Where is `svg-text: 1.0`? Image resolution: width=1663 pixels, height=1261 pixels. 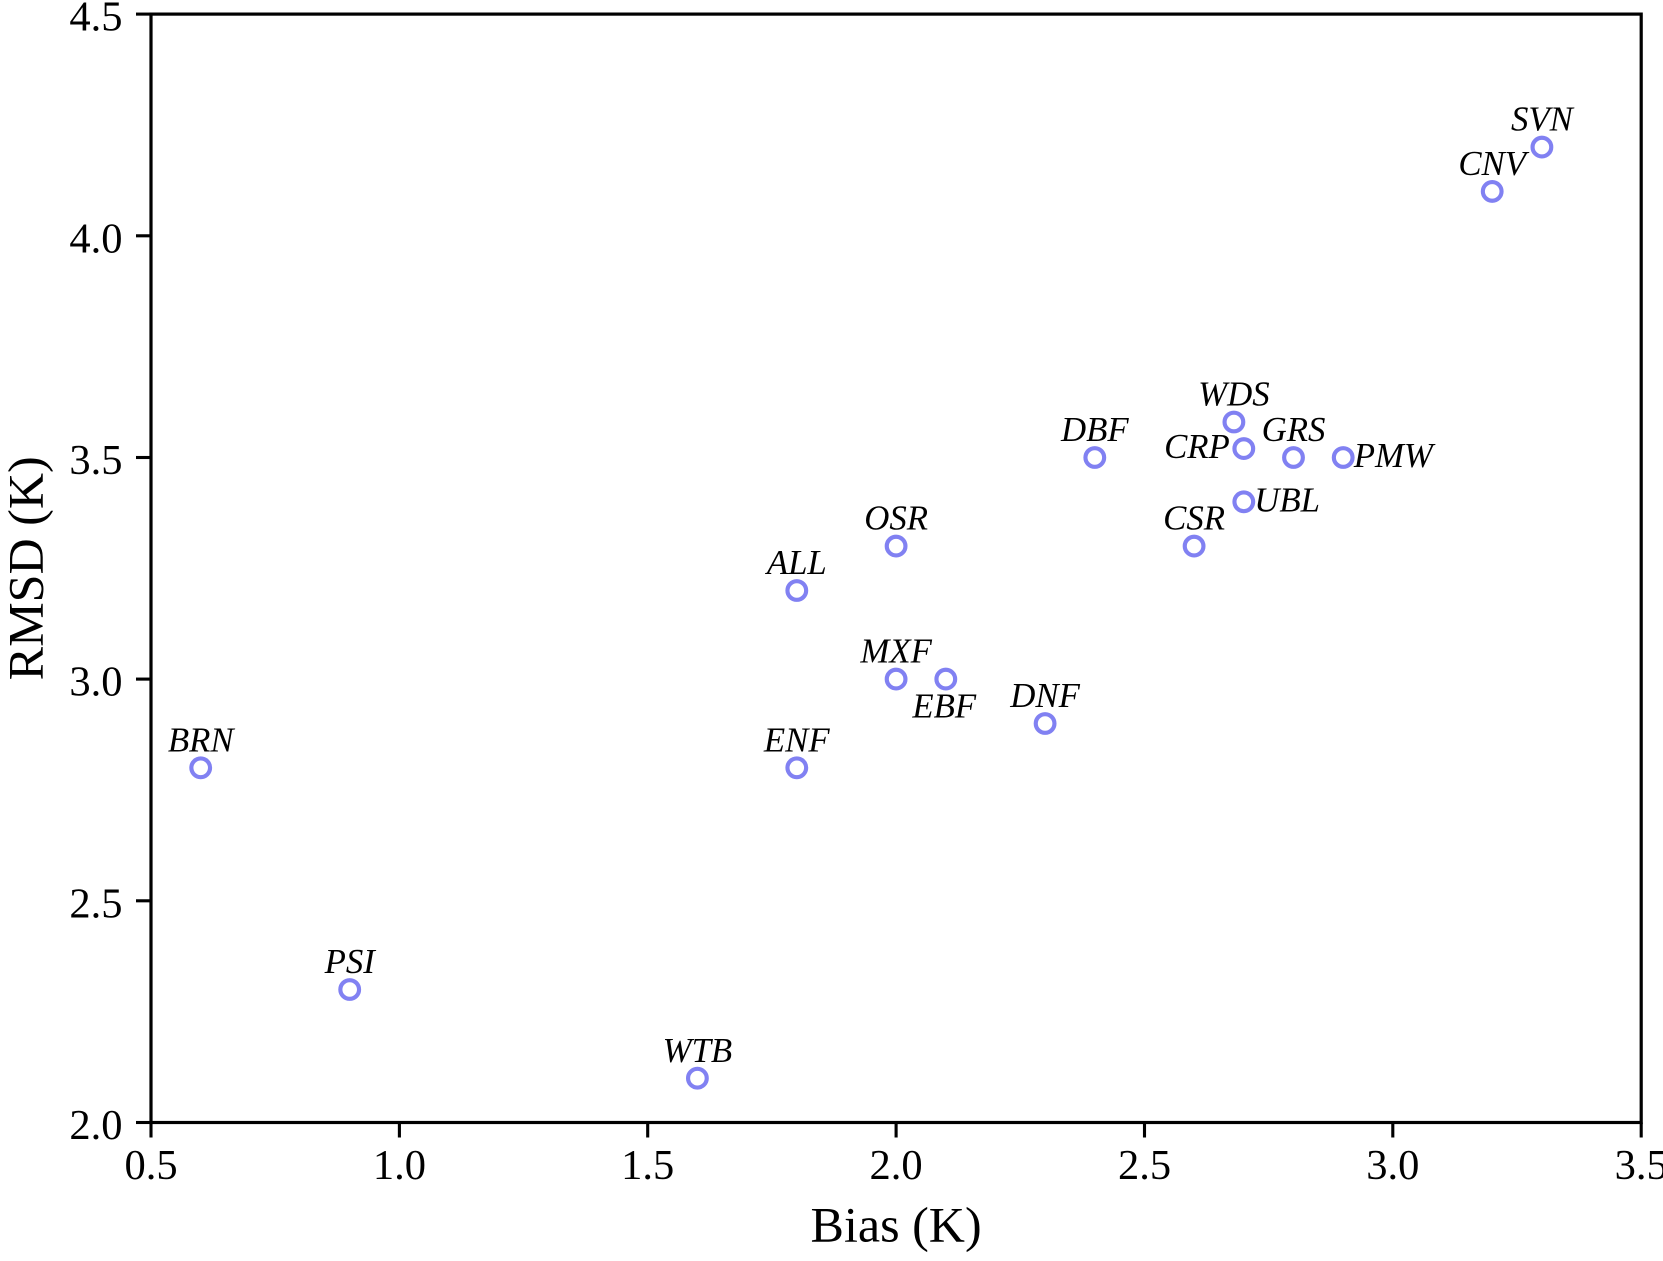 svg-text: 1.0 is located at coordinates (399, 1165).